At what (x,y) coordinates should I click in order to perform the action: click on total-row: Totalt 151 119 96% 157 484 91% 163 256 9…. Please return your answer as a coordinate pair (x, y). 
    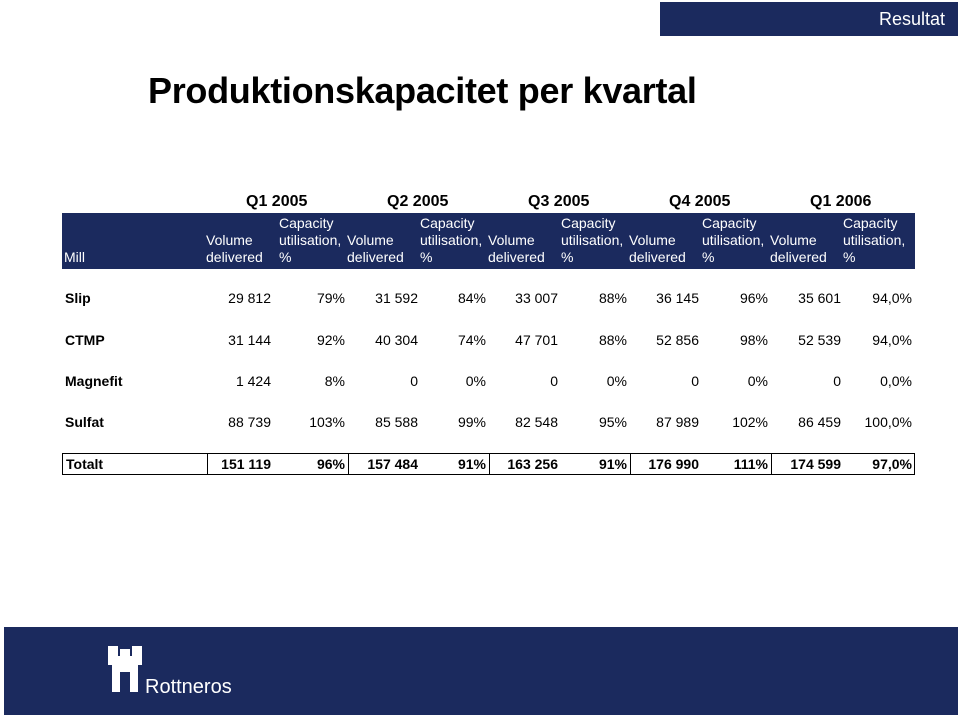
    Looking at the image, I should click on (488, 464).